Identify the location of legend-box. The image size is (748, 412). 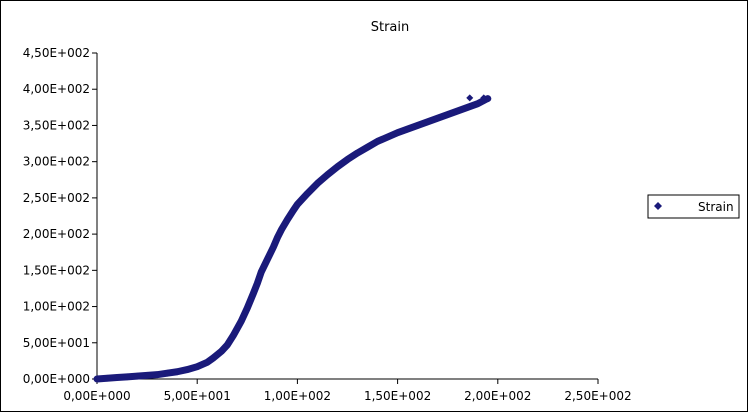
(693, 206).